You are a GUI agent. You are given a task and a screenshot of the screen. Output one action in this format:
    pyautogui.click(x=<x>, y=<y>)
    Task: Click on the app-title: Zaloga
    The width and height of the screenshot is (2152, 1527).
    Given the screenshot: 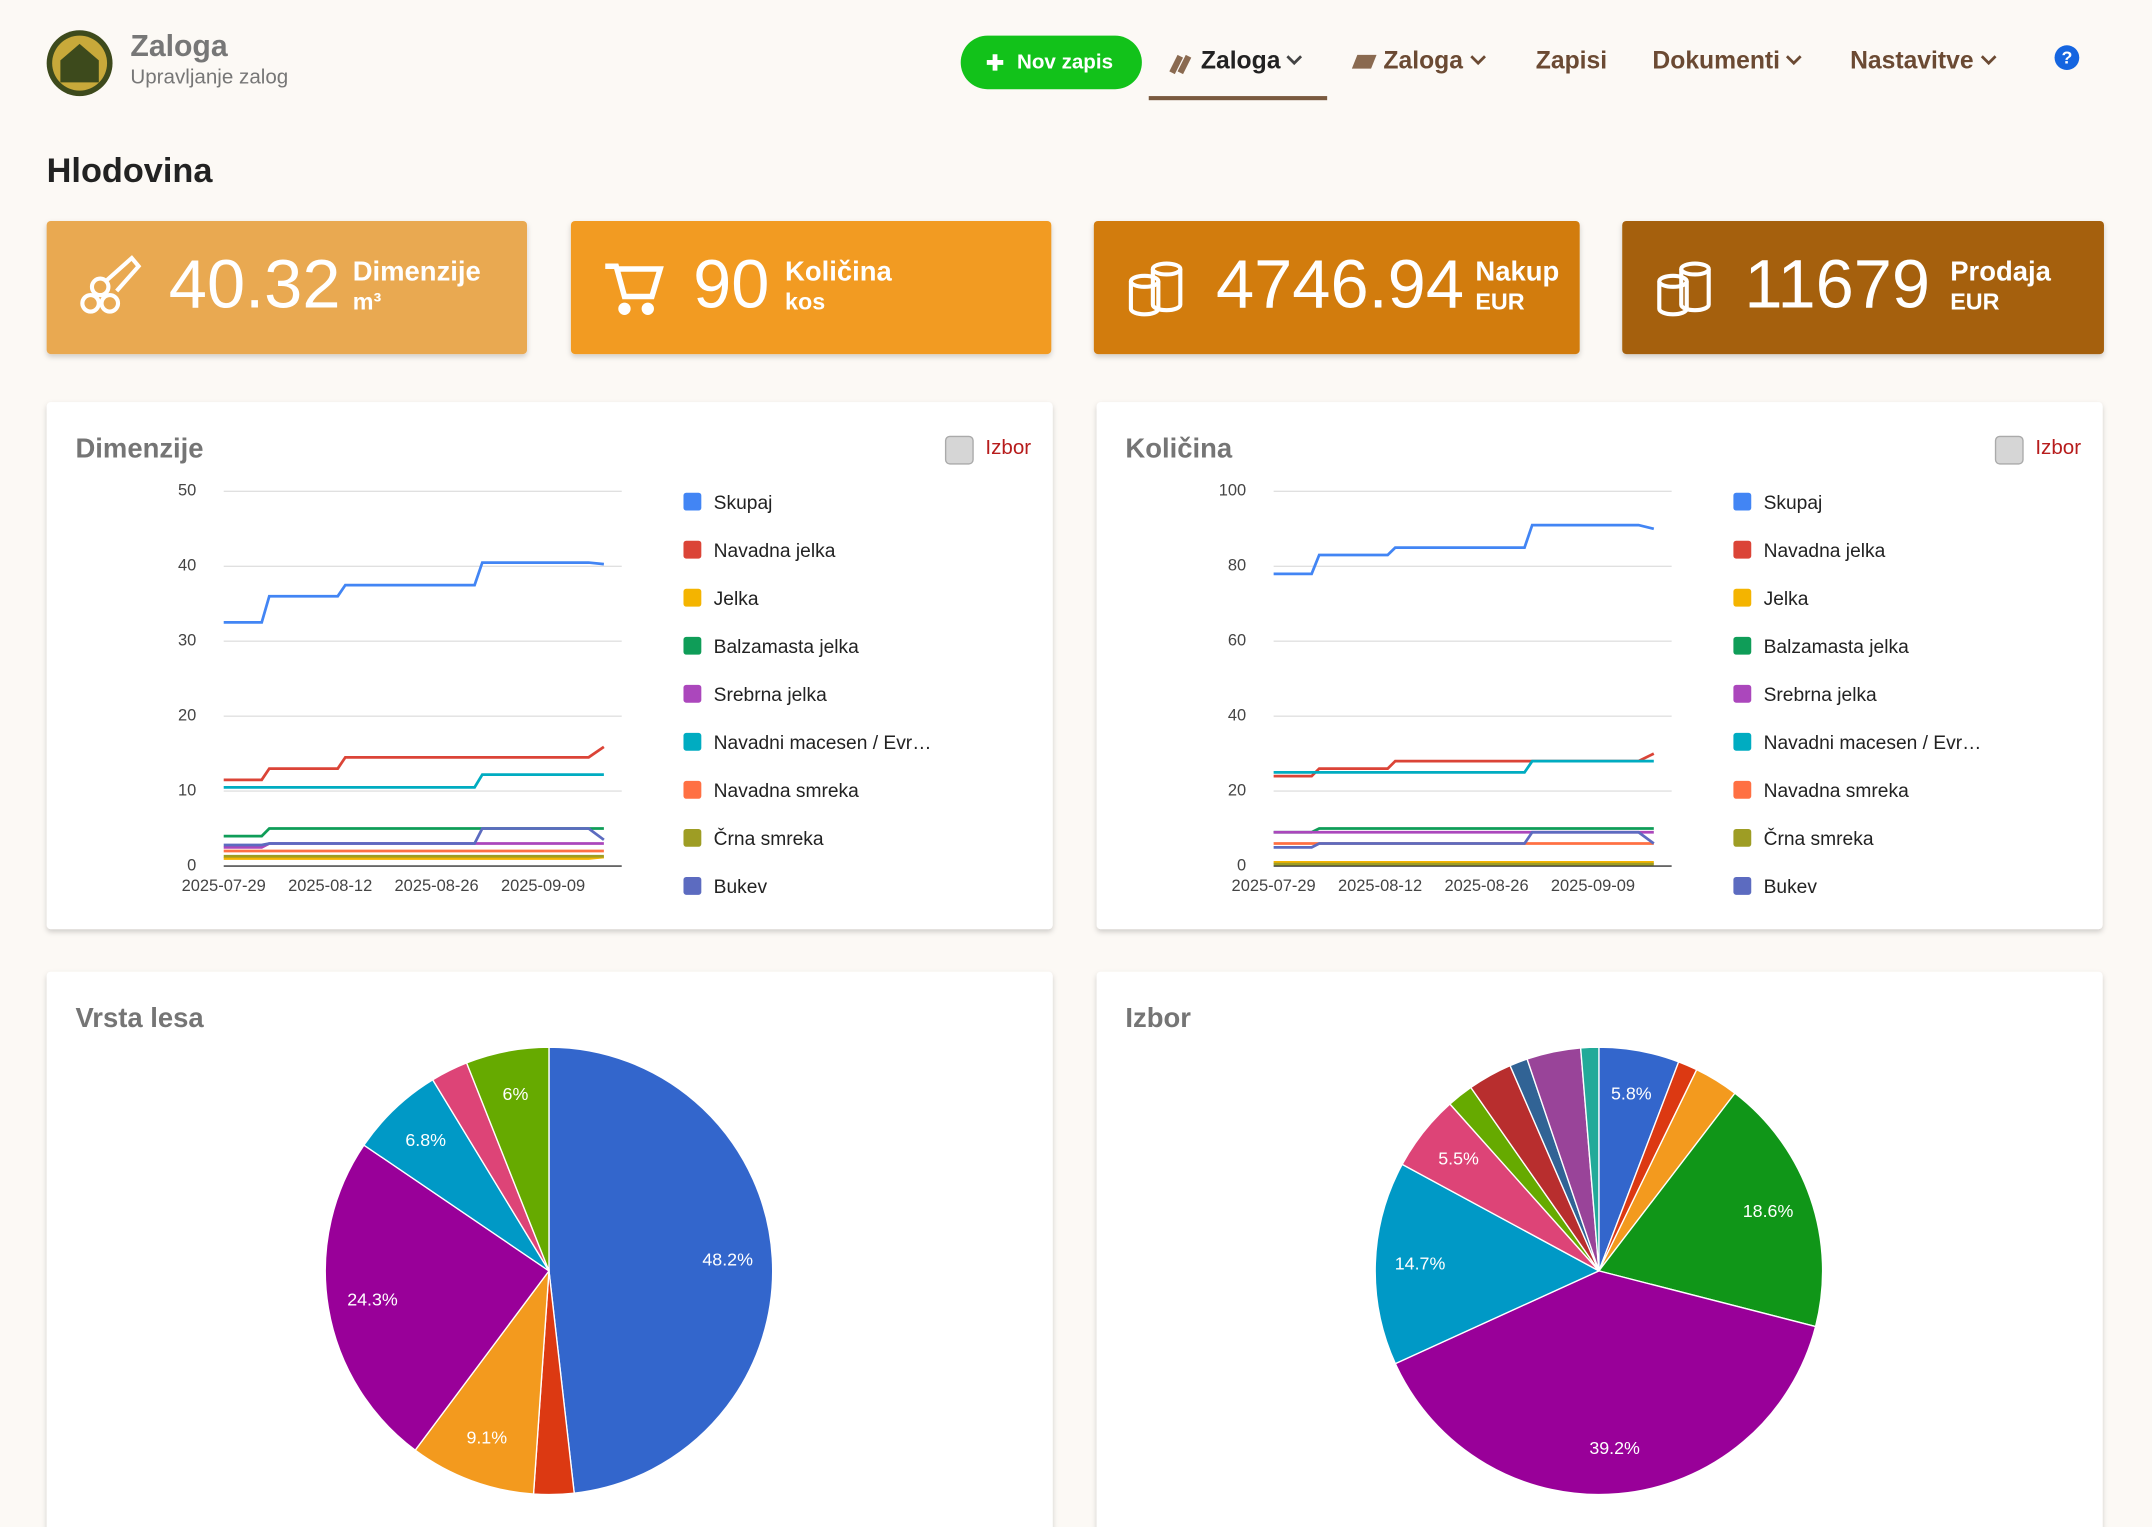 What is the action you would take?
    pyautogui.click(x=178, y=46)
    